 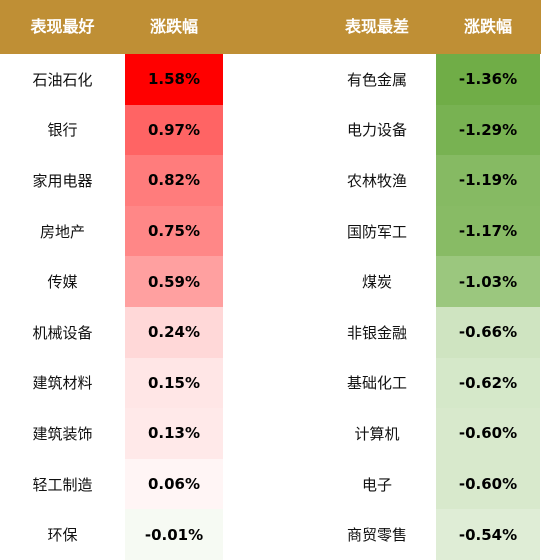 What do you see at coordinates (376, 484) in the screenshot?
I see `worst-industry-name: 电子` at bounding box center [376, 484].